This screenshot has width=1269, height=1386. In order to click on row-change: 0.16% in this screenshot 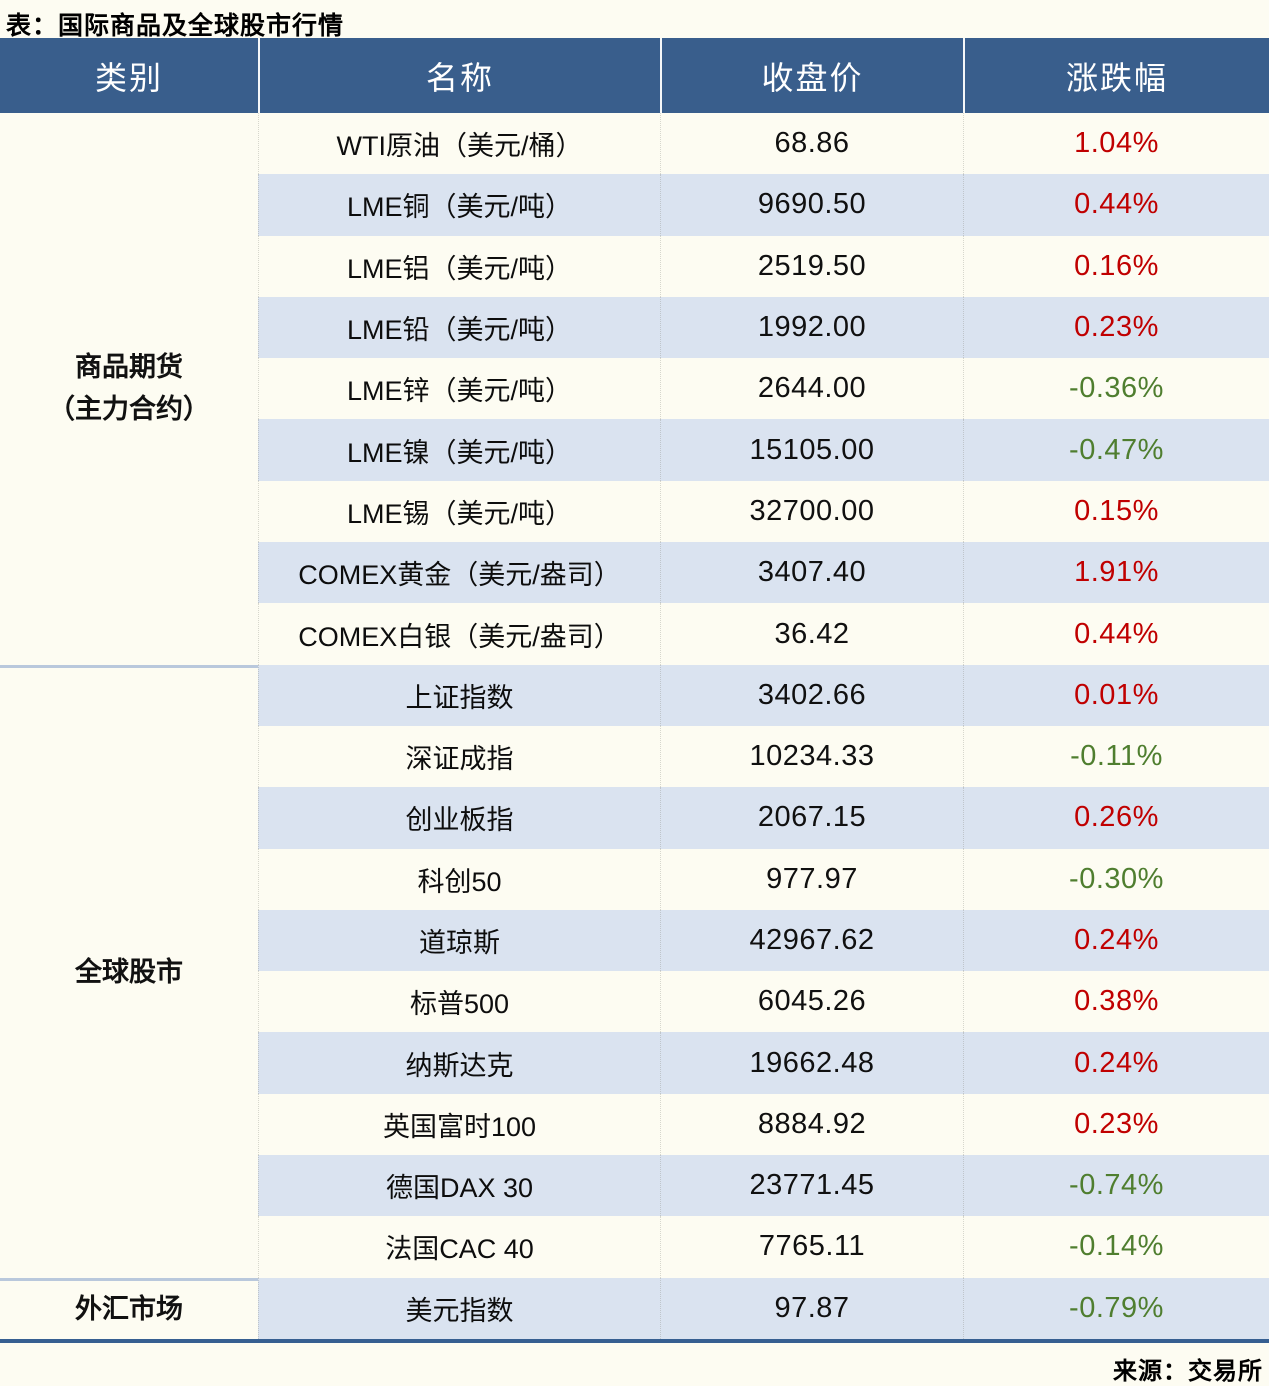, I will do `click(1116, 266)`.